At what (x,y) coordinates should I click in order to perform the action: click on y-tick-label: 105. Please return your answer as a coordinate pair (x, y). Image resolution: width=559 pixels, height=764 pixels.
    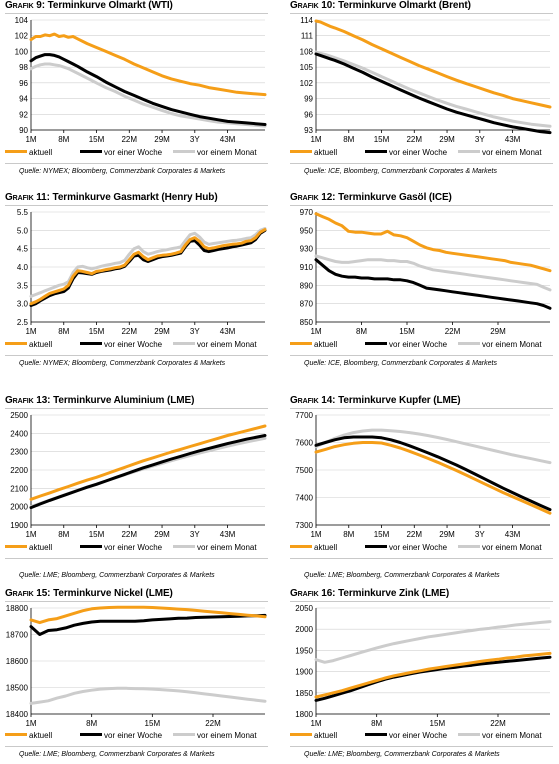
    Looking at the image, I should click on (307, 67).